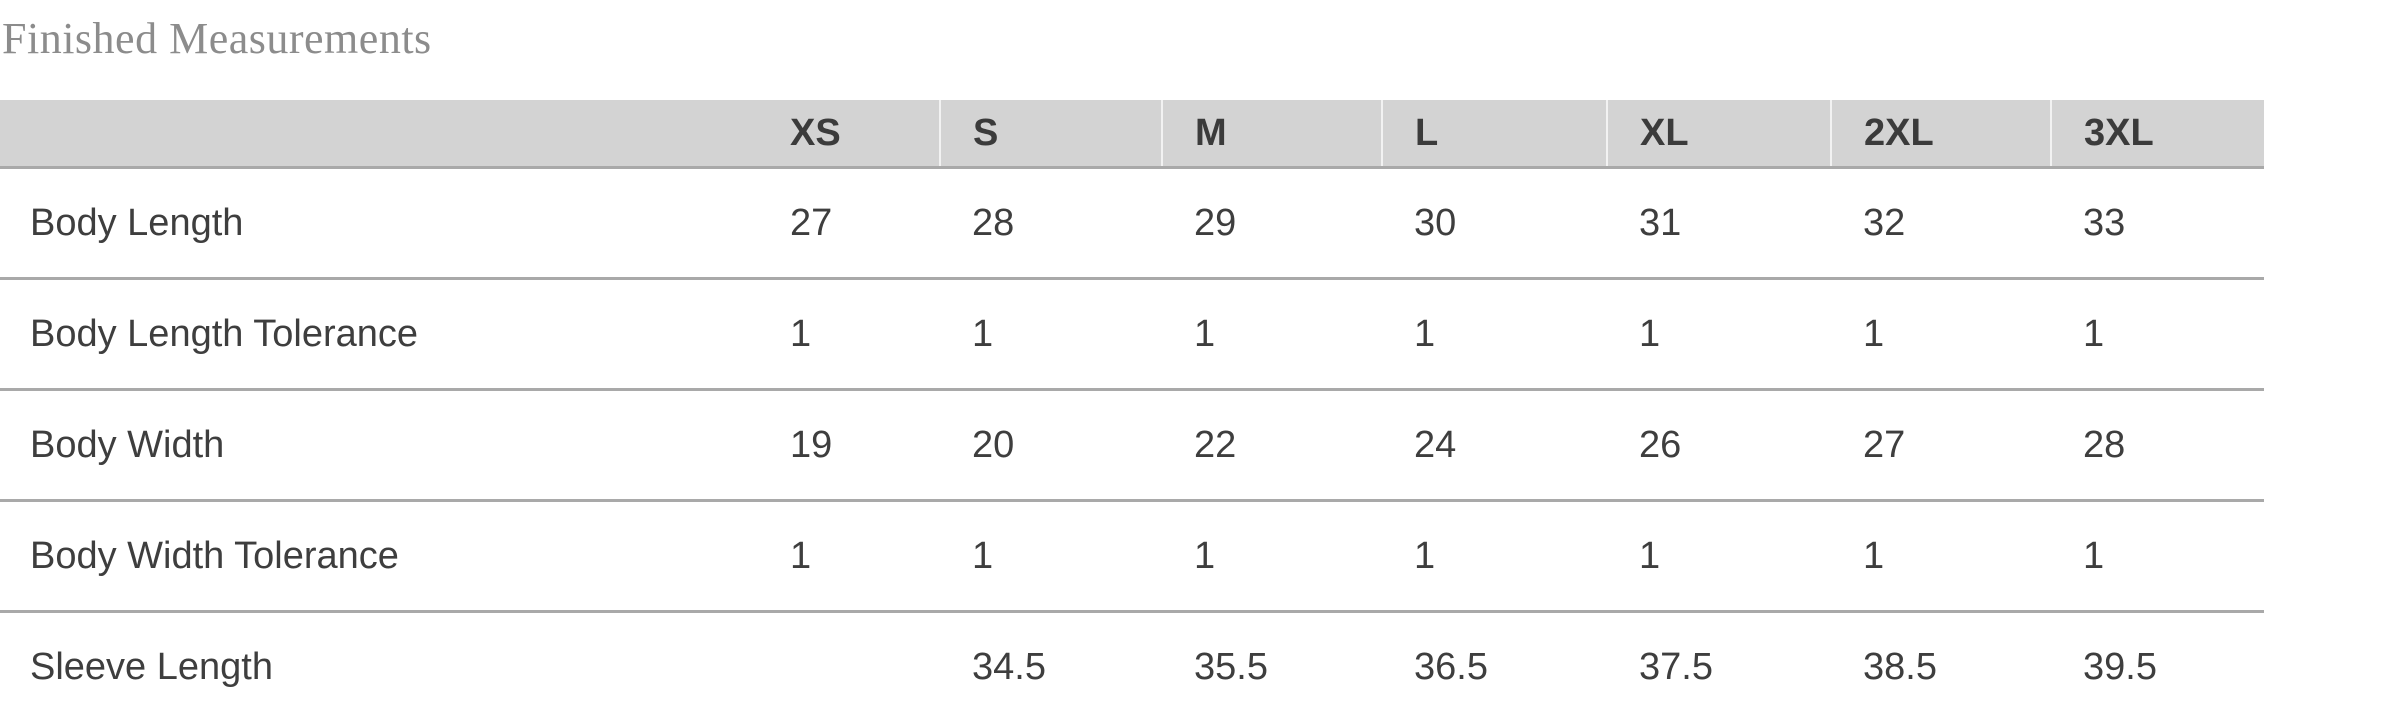 The height and width of the screenshot is (723, 2383). Describe the element at coordinates (1719, 224) in the screenshot. I see `table-cell: 31` at that location.